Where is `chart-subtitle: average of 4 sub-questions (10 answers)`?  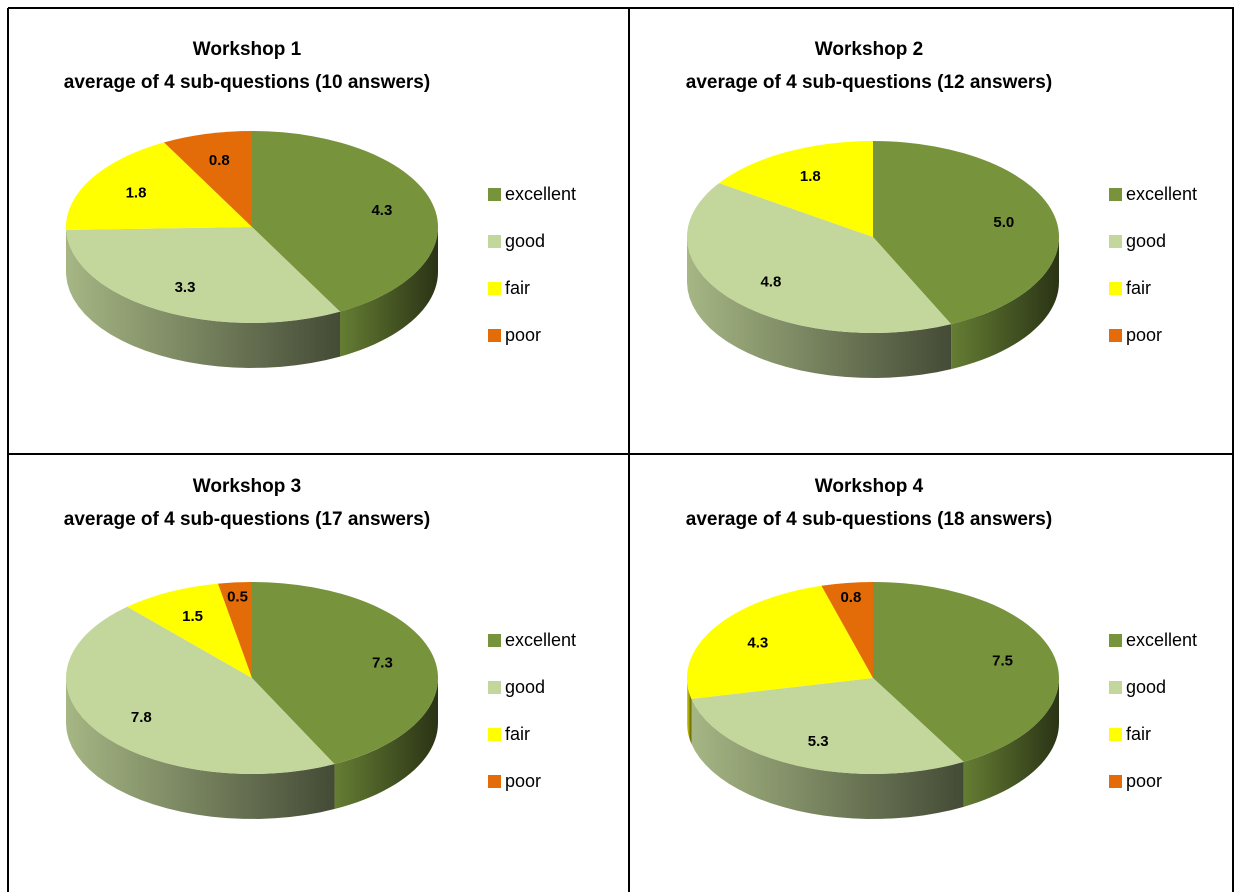 chart-subtitle: average of 4 sub-questions (10 answers) is located at coordinates (247, 82).